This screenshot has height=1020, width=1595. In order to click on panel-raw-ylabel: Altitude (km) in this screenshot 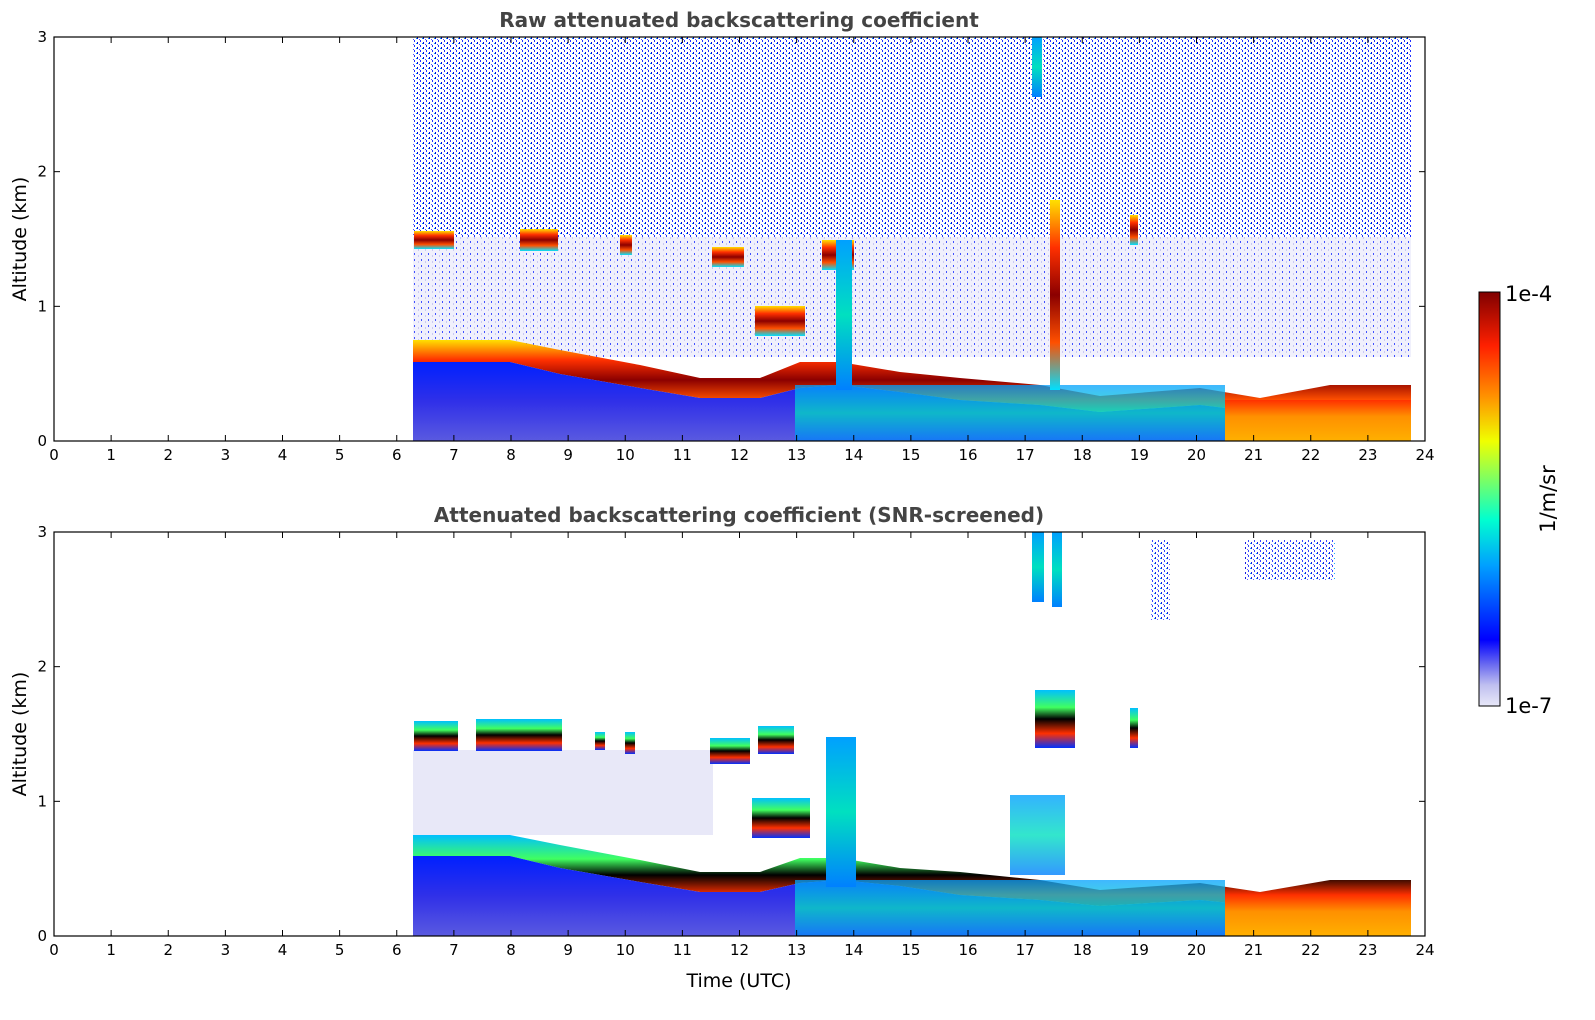, I will do `click(20, 239)`.